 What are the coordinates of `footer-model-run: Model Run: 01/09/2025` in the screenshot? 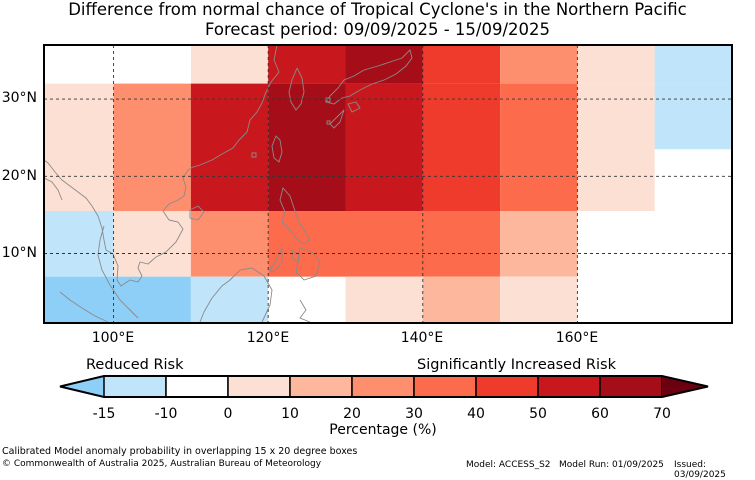 It's located at (611, 465).